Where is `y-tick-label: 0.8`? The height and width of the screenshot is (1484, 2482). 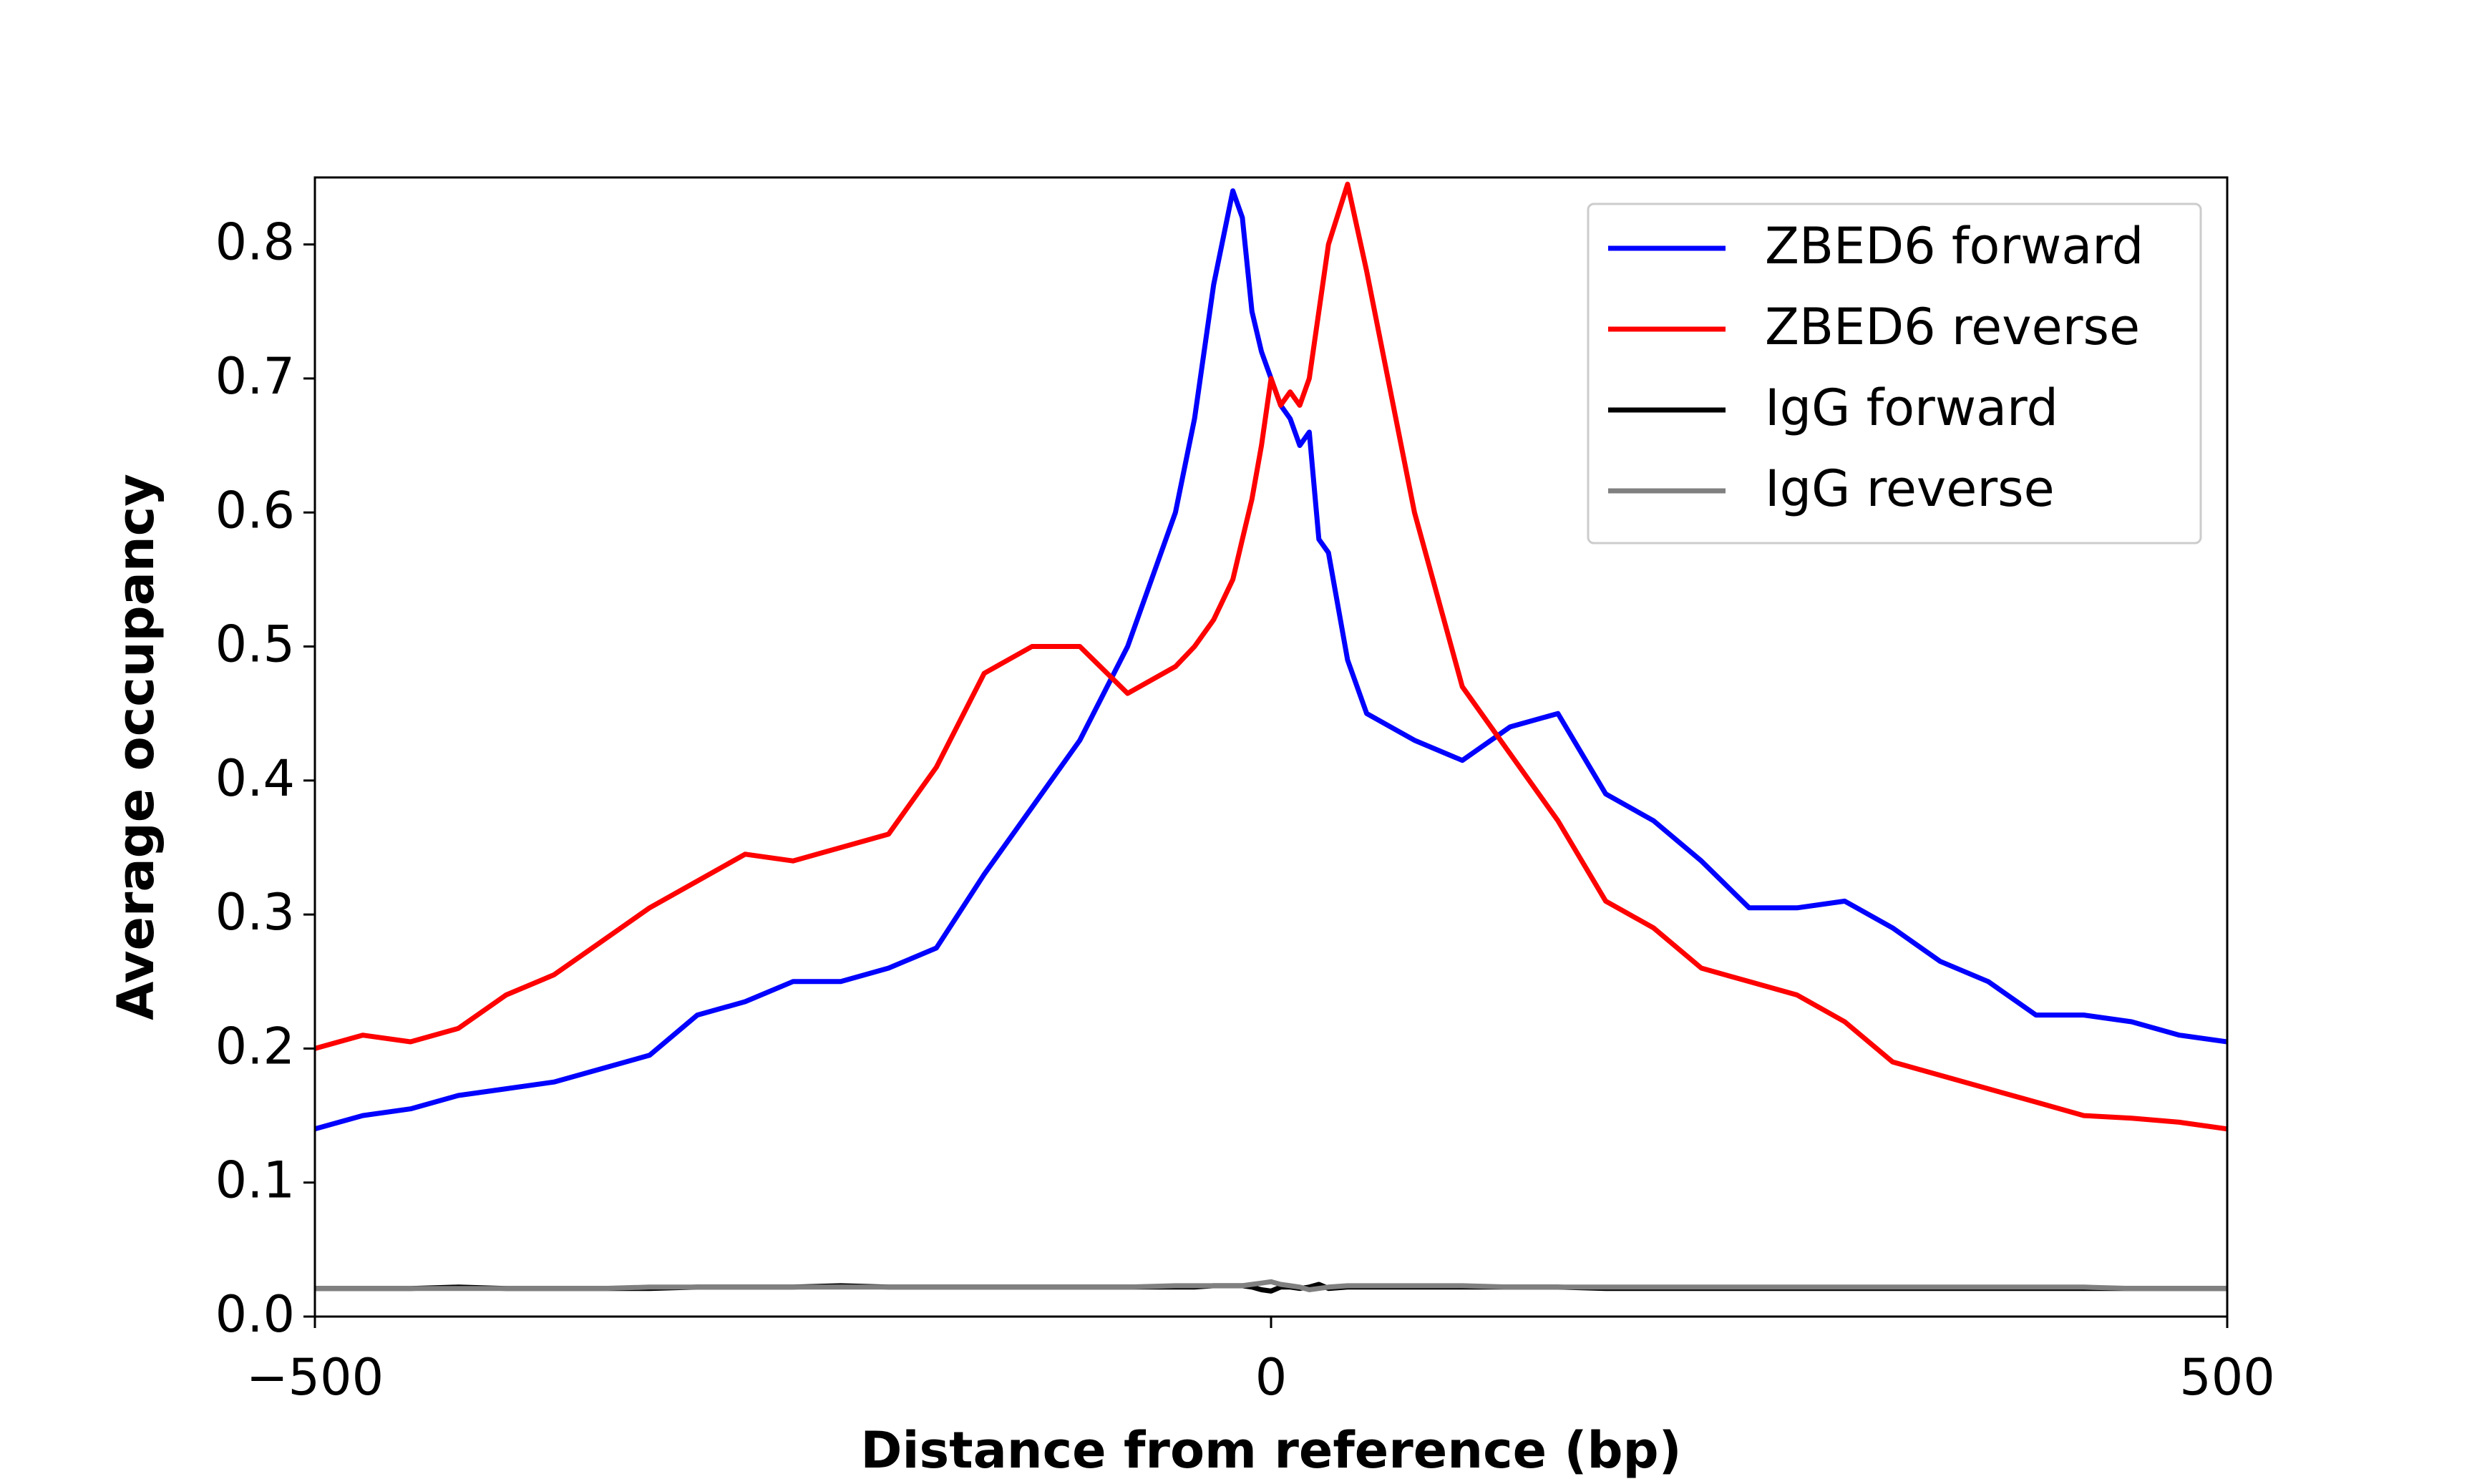 y-tick-label: 0.8 is located at coordinates (255, 242).